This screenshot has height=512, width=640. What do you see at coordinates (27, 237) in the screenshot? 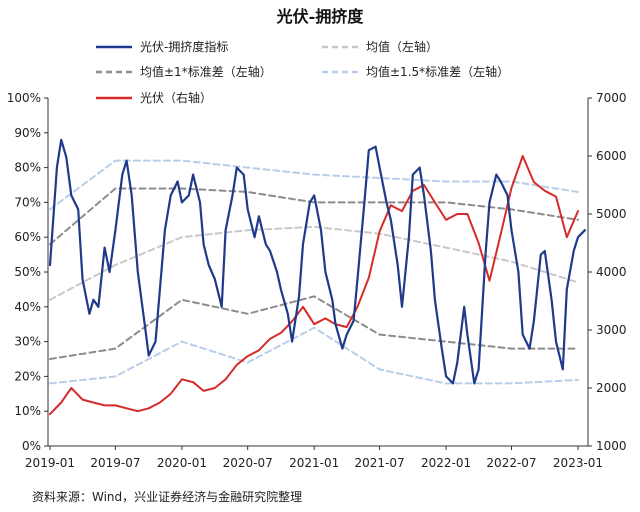
I see `y-left-tick-label: 60%` at bounding box center [27, 237].